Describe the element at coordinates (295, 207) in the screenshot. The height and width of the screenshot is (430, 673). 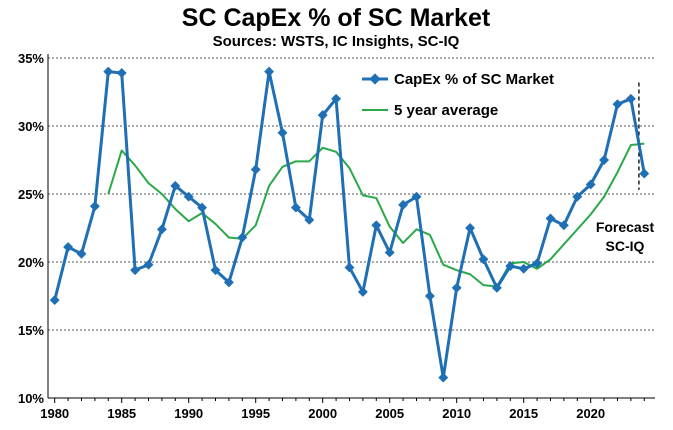
I see `capex-point-1998` at that location.